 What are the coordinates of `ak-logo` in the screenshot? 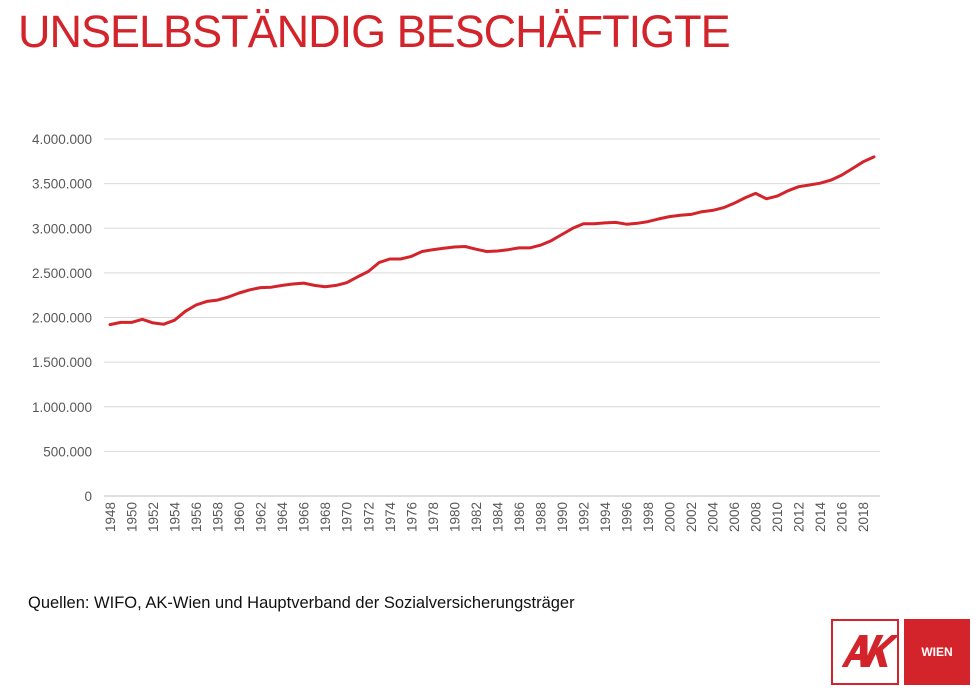 It's located at (865, 652).